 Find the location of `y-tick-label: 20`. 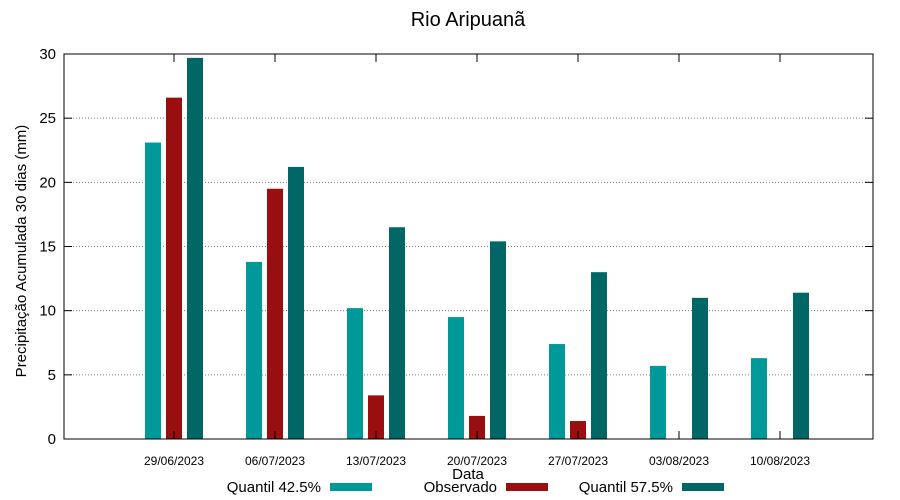

y-tick-label: 20 is located at coordinates (47, 182).